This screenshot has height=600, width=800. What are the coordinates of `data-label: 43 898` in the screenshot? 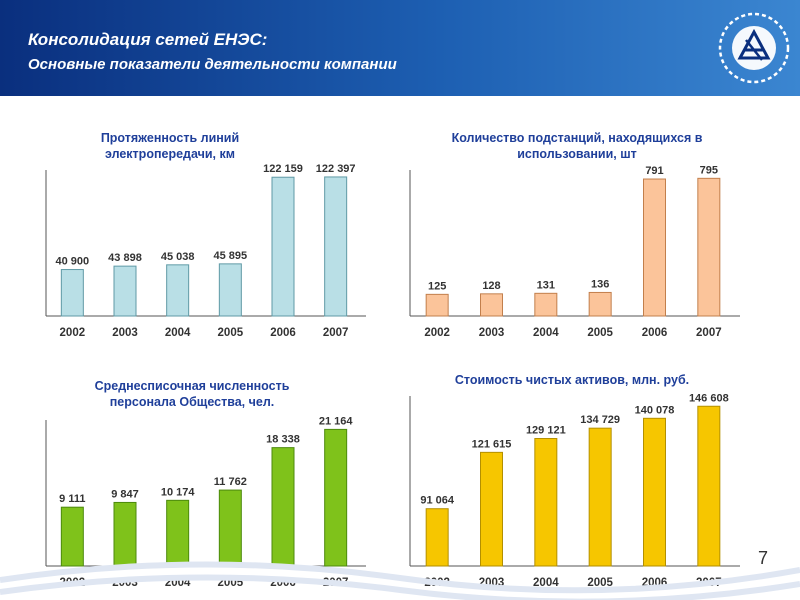 It's located at (125, 258).